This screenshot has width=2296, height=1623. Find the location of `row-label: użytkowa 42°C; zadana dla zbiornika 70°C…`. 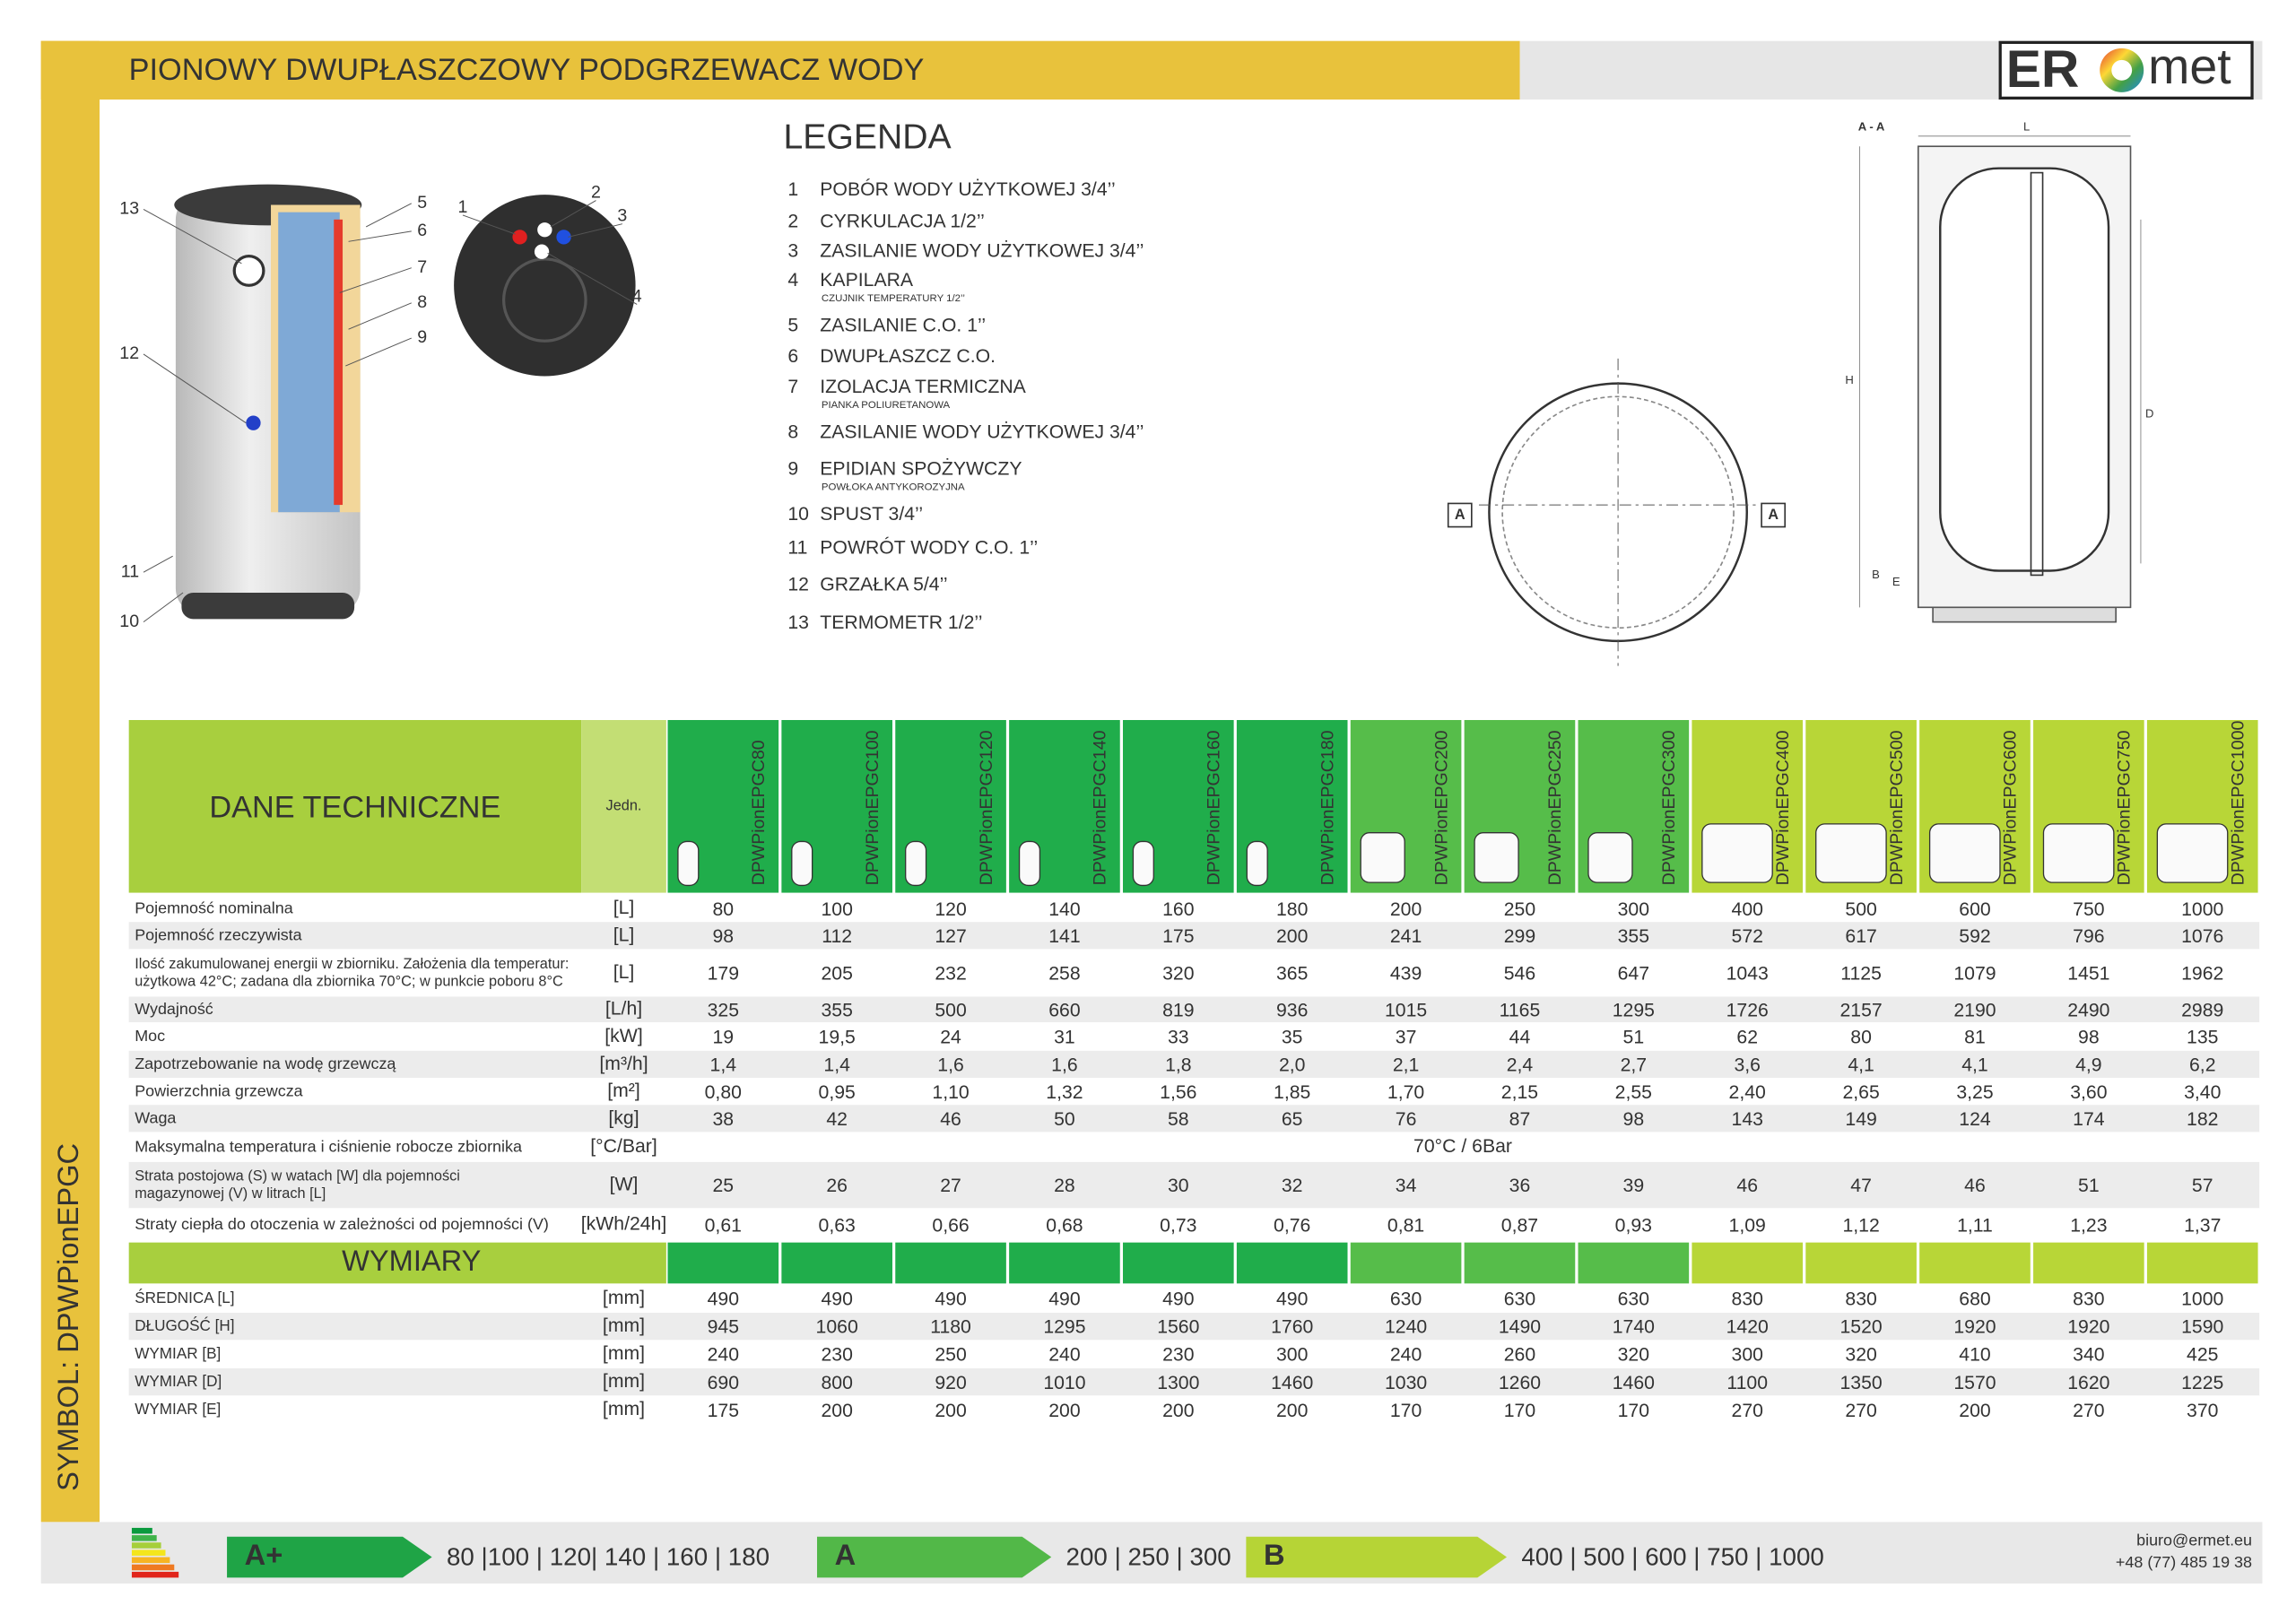

row-label: użytkowa 42°C; zadana dla zbiornika 70°C… is located at coordinates (349, 981).